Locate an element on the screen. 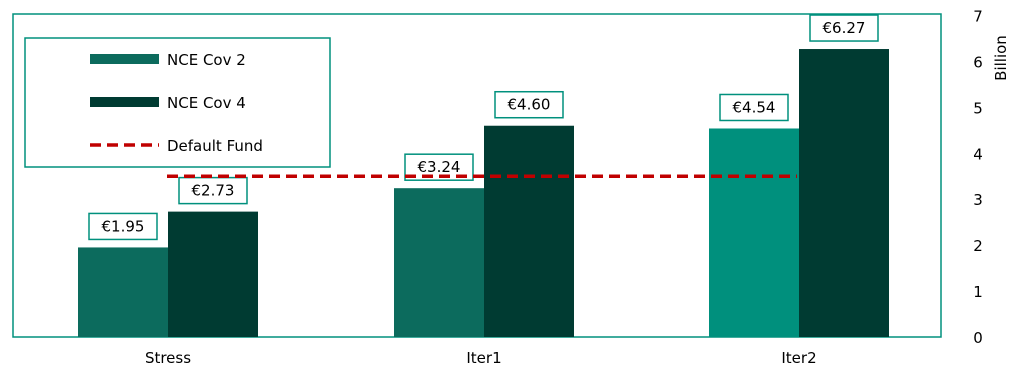  x-tick-label: Iter2 is located at coordinates (798, 358).